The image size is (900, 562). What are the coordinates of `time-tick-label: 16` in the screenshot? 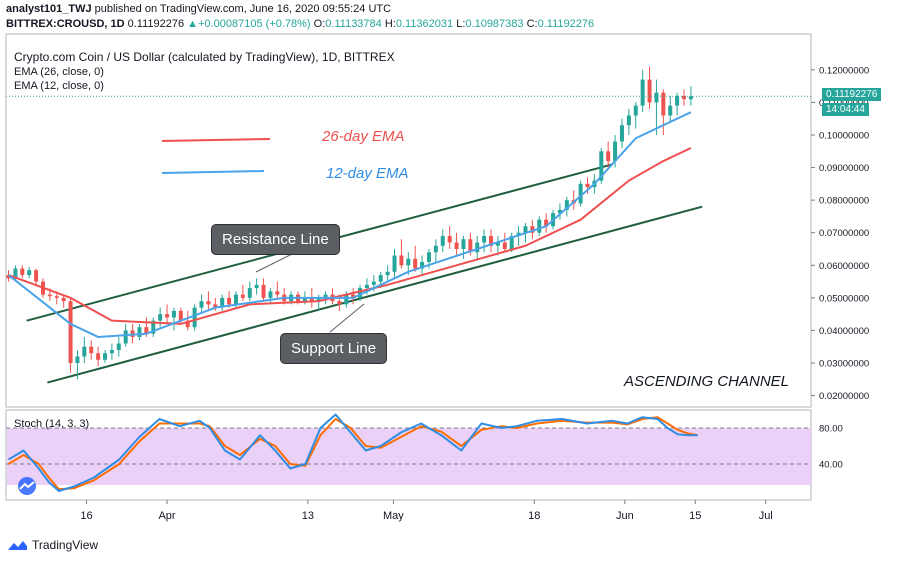 It's located at (86, 516).